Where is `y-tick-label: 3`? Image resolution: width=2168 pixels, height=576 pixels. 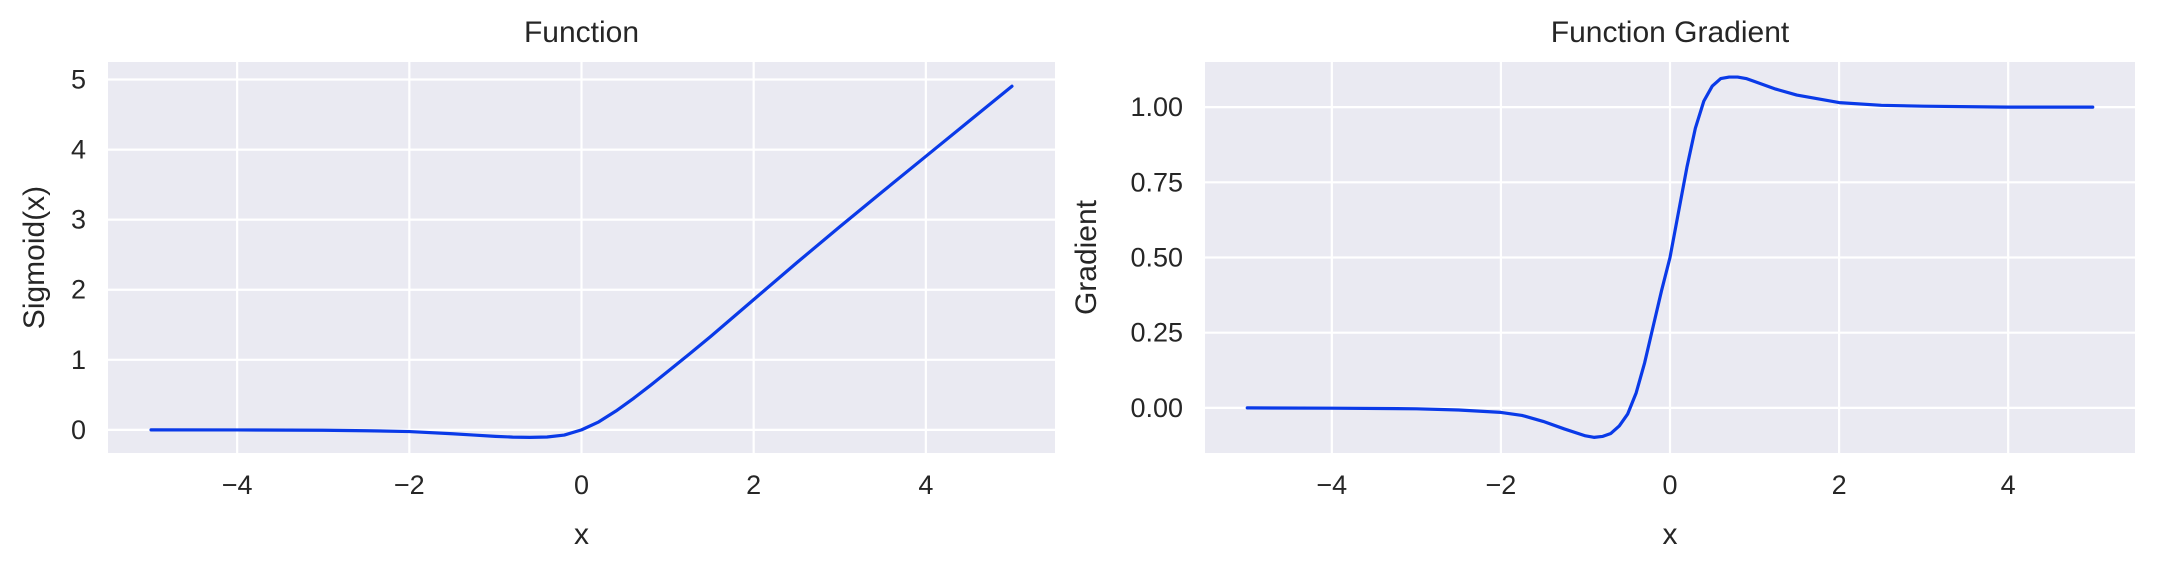
y-tick-label: 3 is located at coordinates (78, 220).